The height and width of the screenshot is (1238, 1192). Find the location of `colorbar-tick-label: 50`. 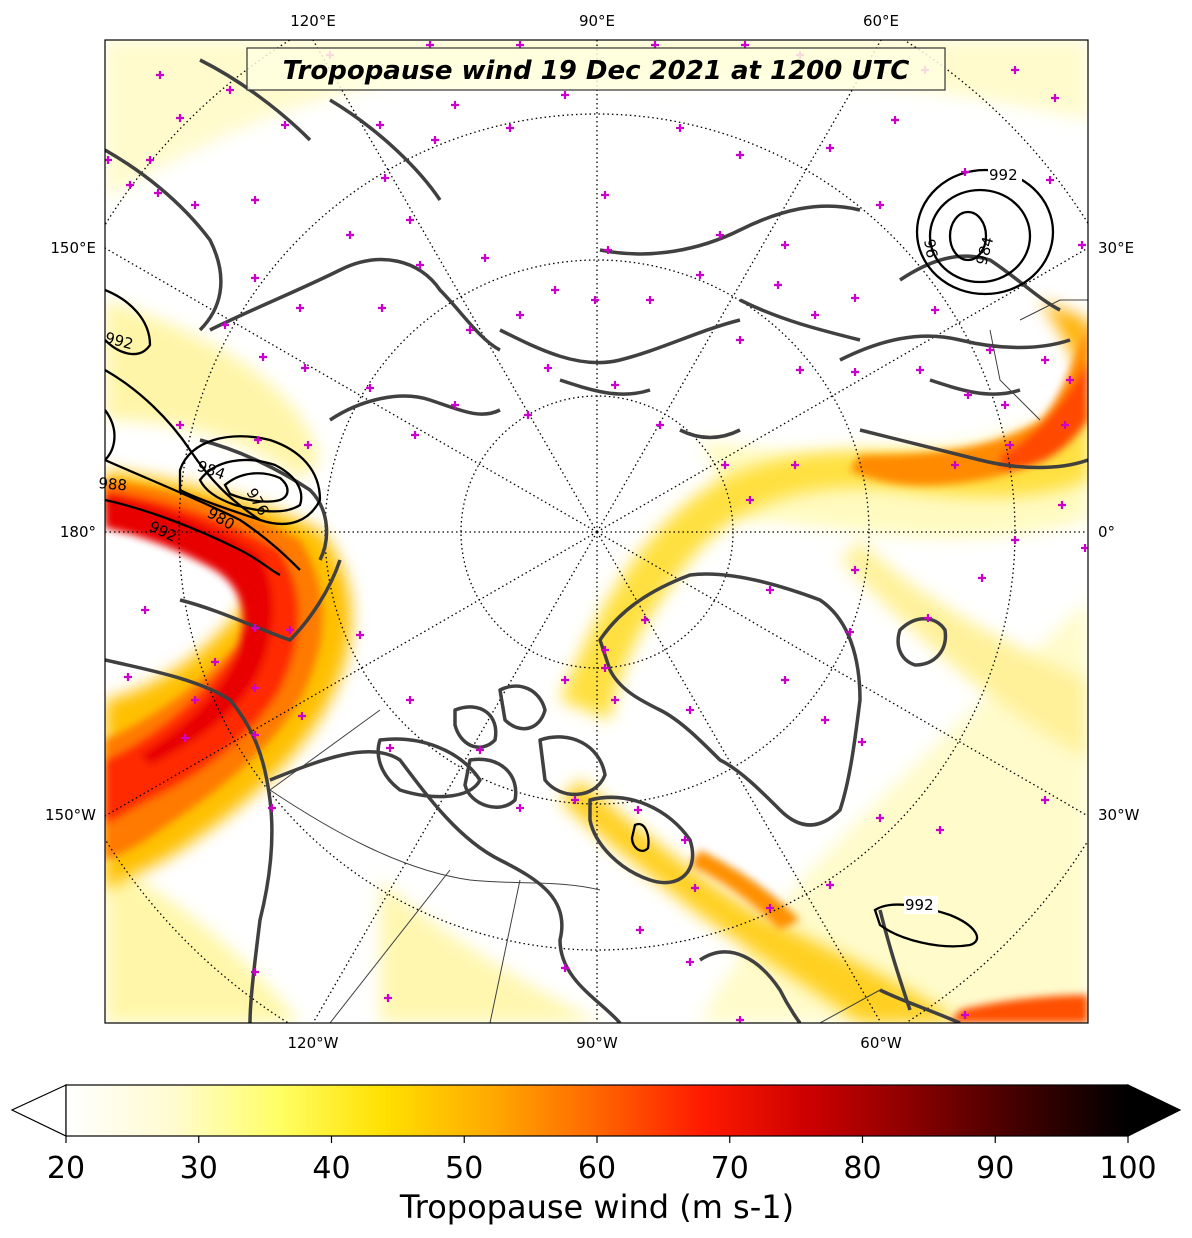

colorbar-tick-label: 50 is located at coordinates (464, 1168).